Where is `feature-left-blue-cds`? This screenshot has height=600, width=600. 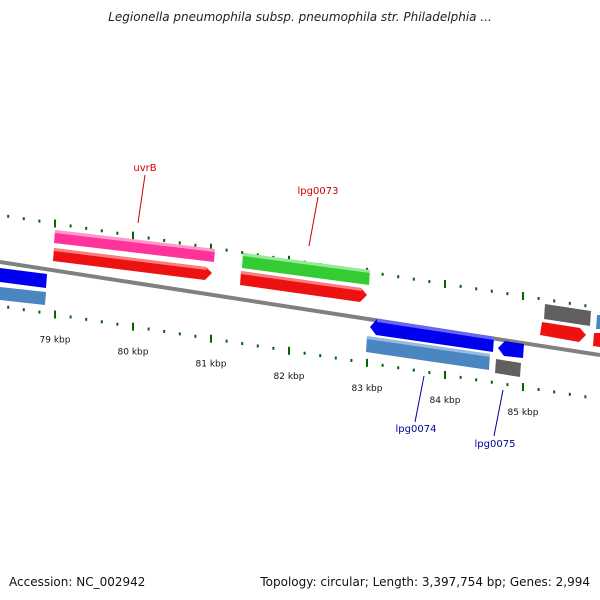 feature-left-blue-cds is located at coordinates (23, 278).